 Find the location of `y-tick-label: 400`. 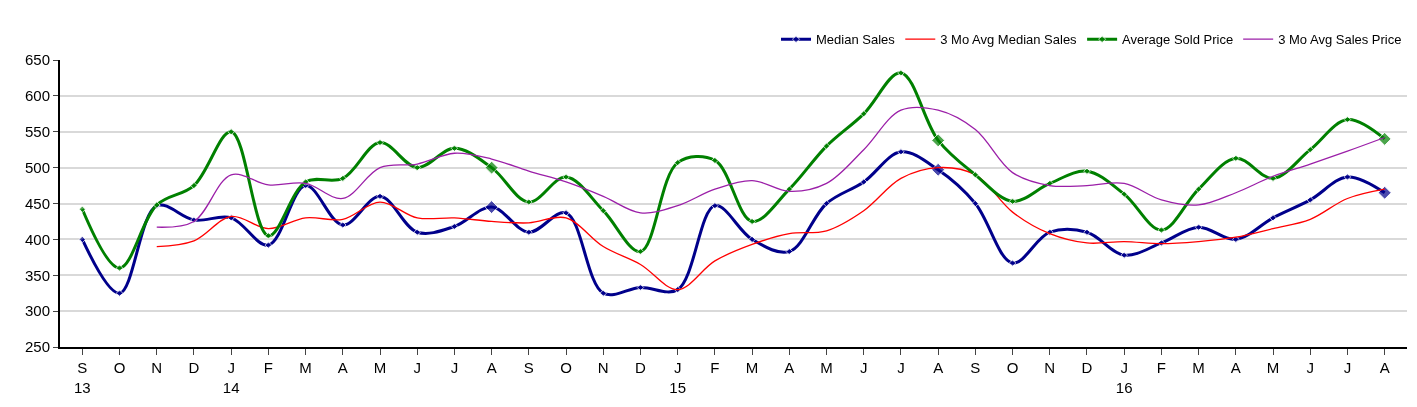

y-tick-label: 400 is located at coordinates (37, 239).